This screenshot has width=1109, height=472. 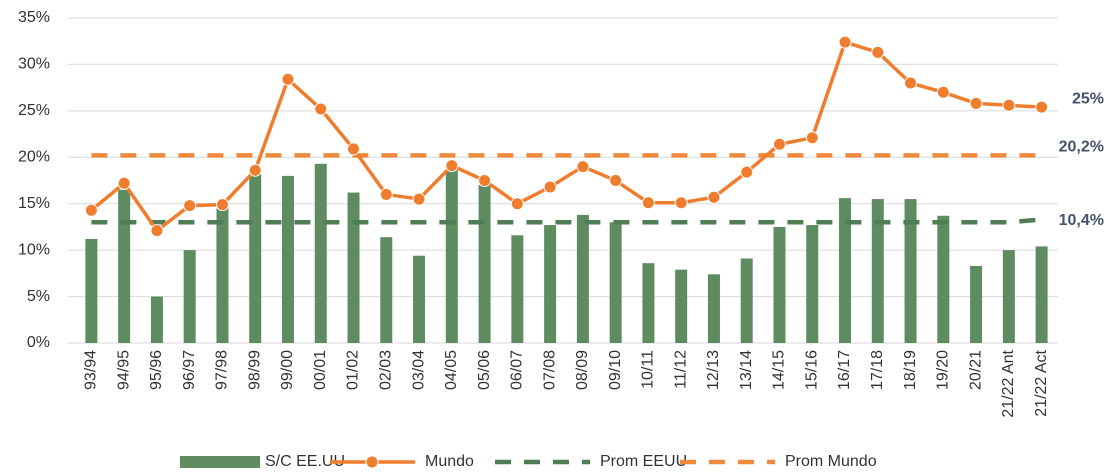 What do you see at coordinates (648, 369) in the screenshot?
I see `x-tick-label: 10/11` at bounding box center [648, 369].